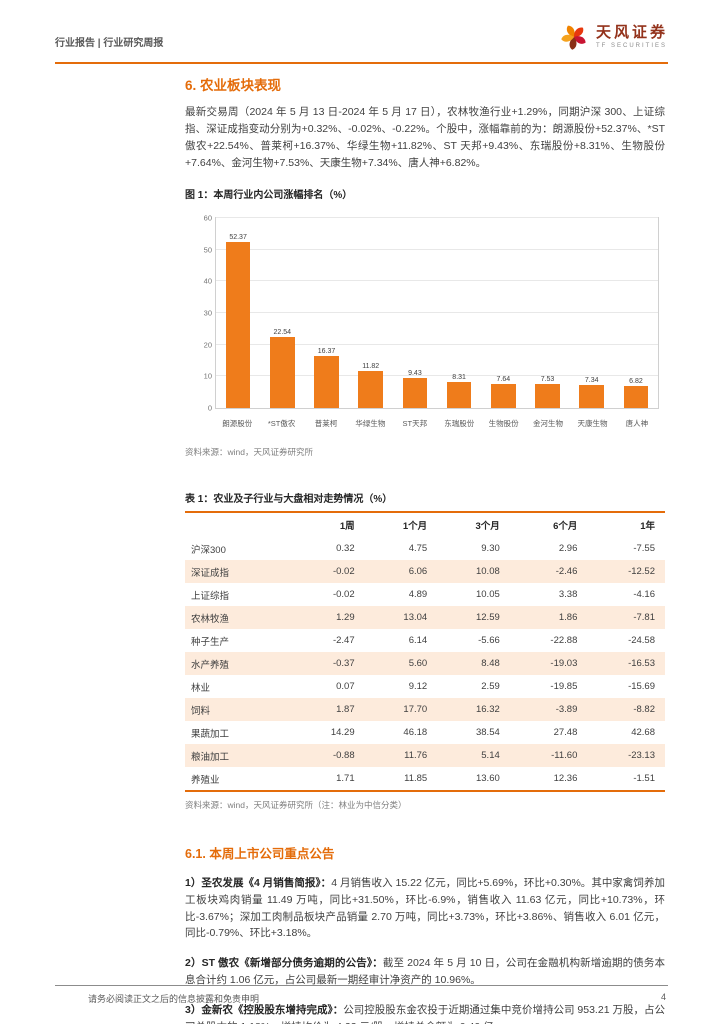 The height and width of the screenshot is (1024, 724). I want to click on table-cell: 6.06, so click(418, 571).